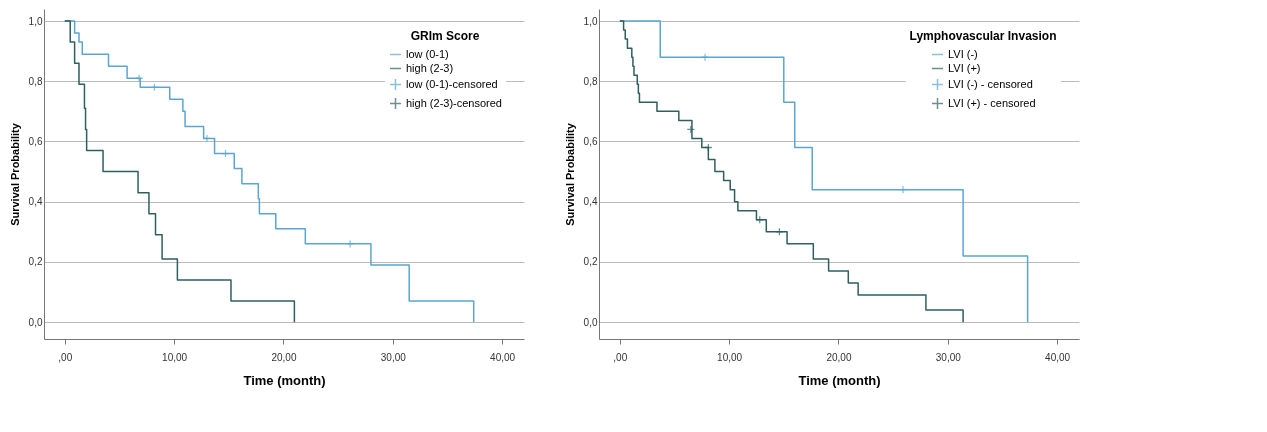 This screenshot has width=1267, height=432. Describe the element at coordinates (452, 83) in the screenshot. I see `legend-label: low (0-1)-censored` at that location.